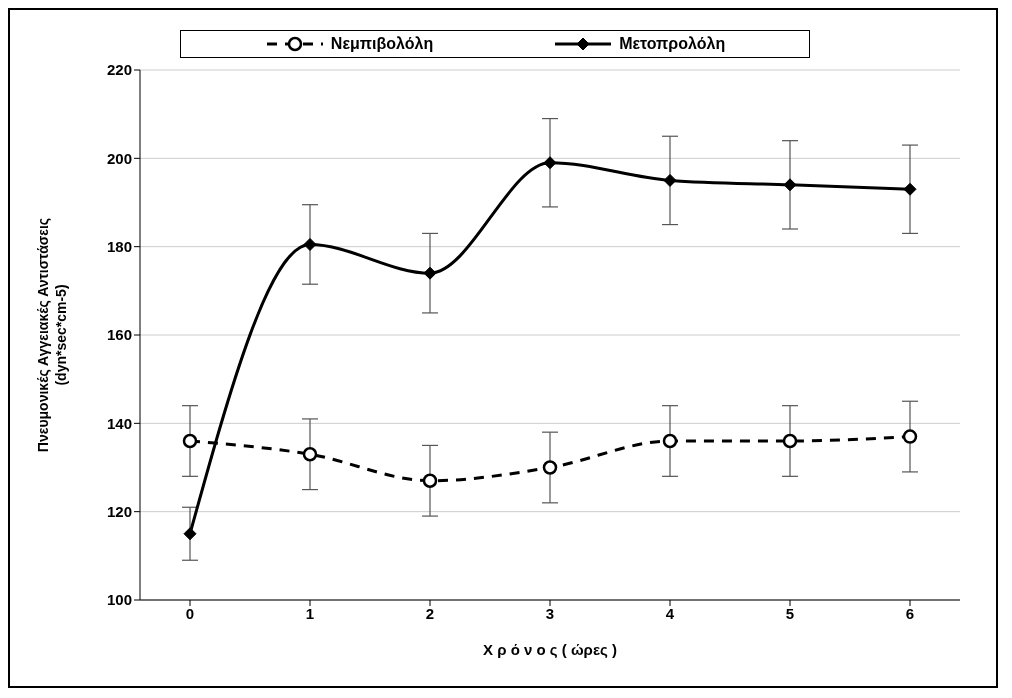 This screenshot has height=698, width=1012. What do you see at coordinates (670, 613) in the screenshot?
I see `x-tick-label: 4` at bounding box center [670, 613].